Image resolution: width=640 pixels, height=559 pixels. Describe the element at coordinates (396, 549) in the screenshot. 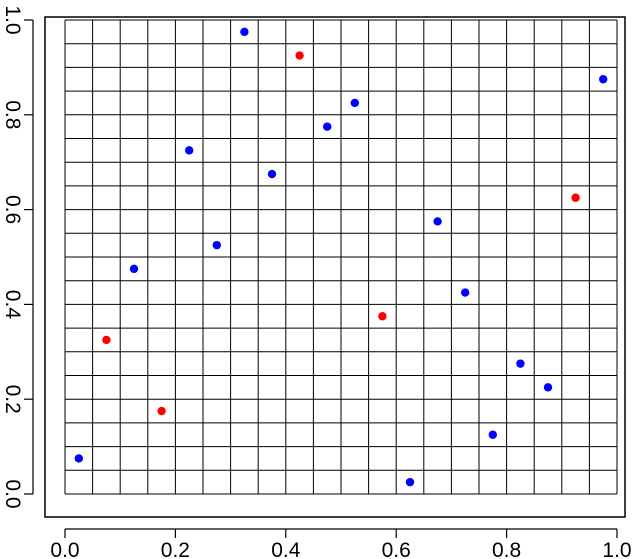

I see `x-tick-label: 0.6` at that location.